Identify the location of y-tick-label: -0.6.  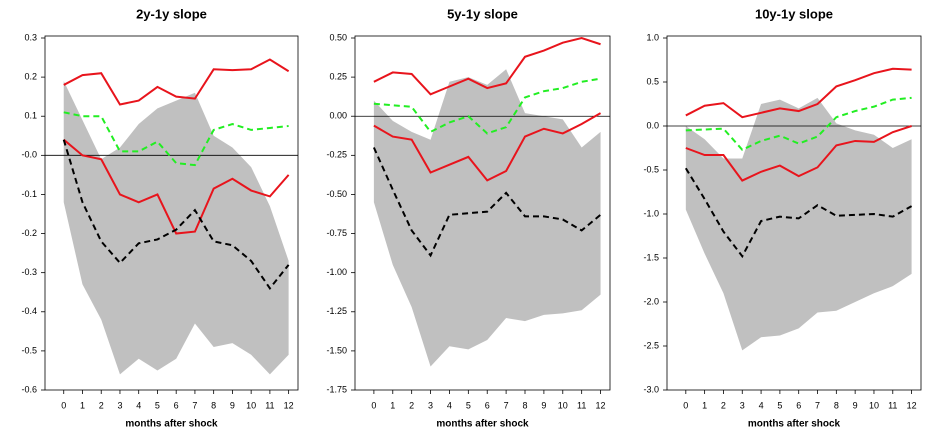
(29, 389).